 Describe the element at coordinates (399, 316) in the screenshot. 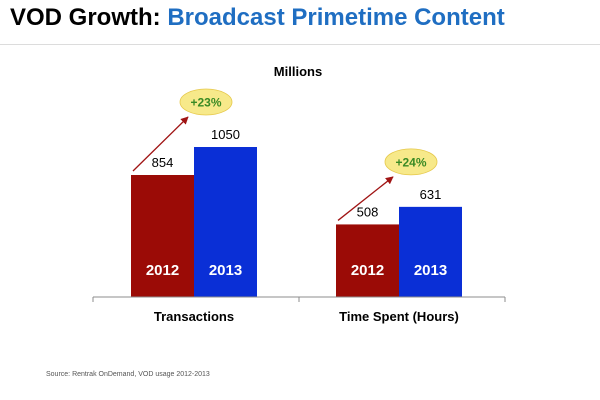

I see `category-label: Time Spent (Hours)` at that location.